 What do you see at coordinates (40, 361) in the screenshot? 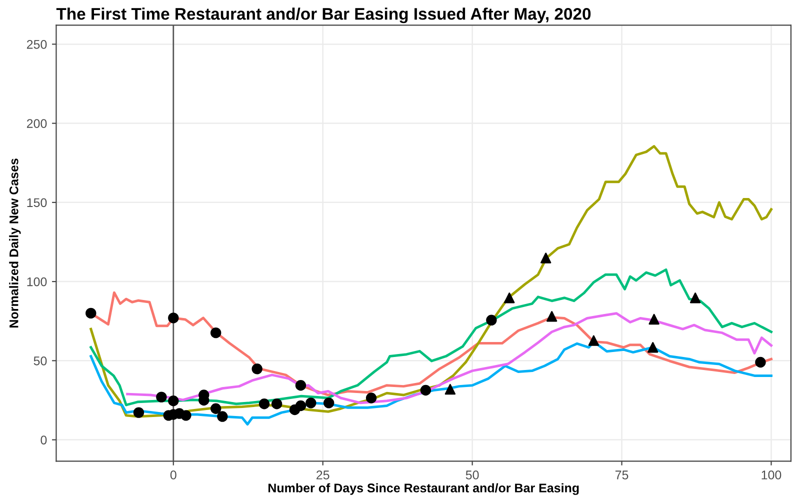
I see `y-tick-label: 50` at bounding box center [40, 361].